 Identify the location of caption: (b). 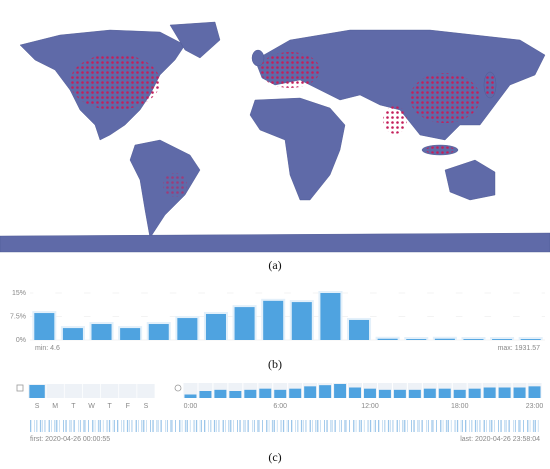
(275, 364).